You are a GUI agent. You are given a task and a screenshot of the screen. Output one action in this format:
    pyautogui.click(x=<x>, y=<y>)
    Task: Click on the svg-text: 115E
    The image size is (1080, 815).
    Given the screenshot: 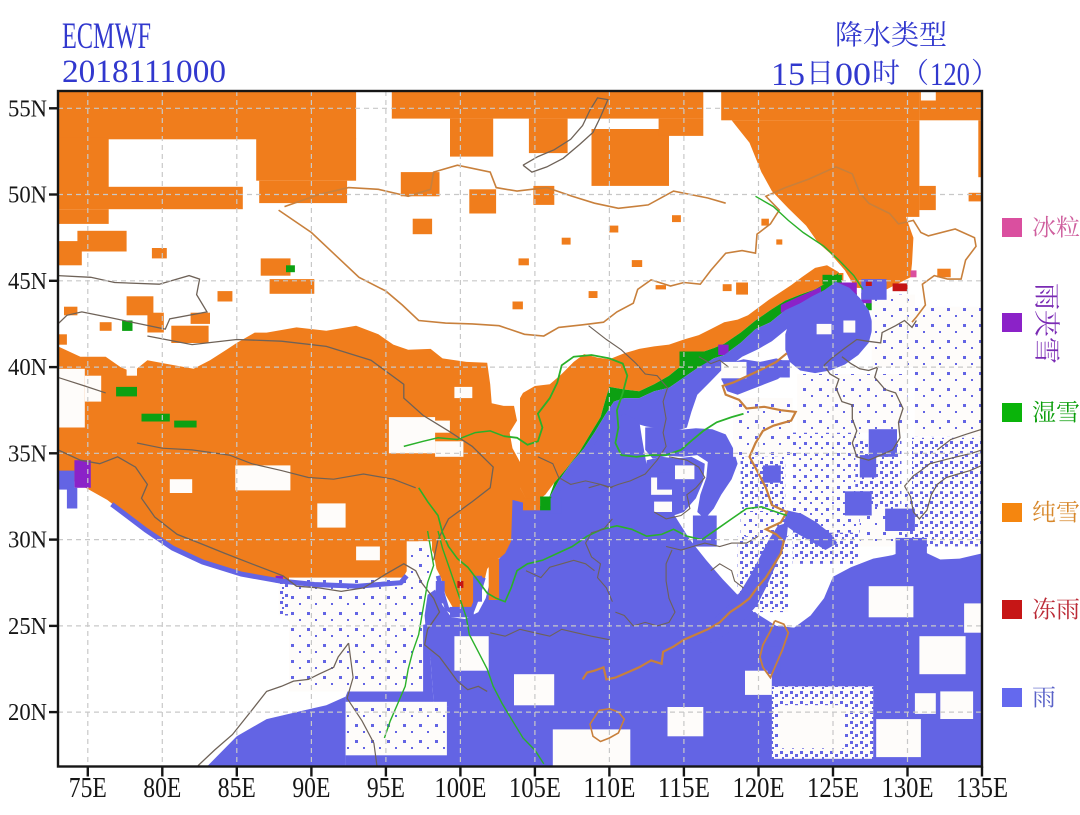 What is the action you would take?
    pyautogui.click(x=684, y=788)
    